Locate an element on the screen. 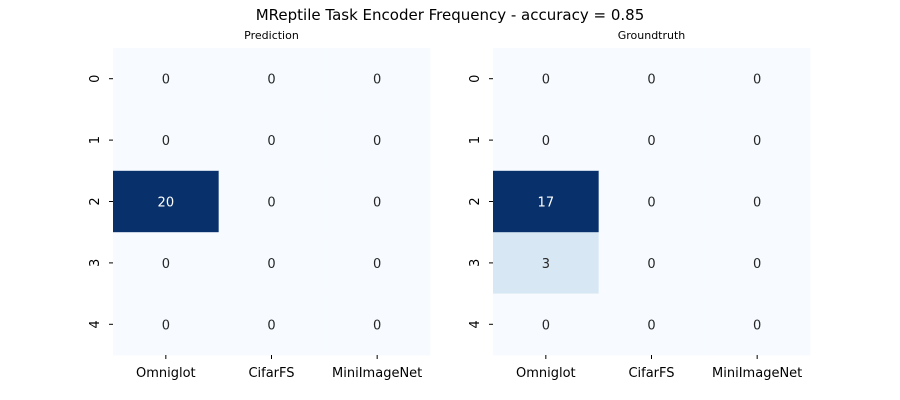 The image size is (900, 400). panel-title: Groundtruth is located at coordinates (652, 35).